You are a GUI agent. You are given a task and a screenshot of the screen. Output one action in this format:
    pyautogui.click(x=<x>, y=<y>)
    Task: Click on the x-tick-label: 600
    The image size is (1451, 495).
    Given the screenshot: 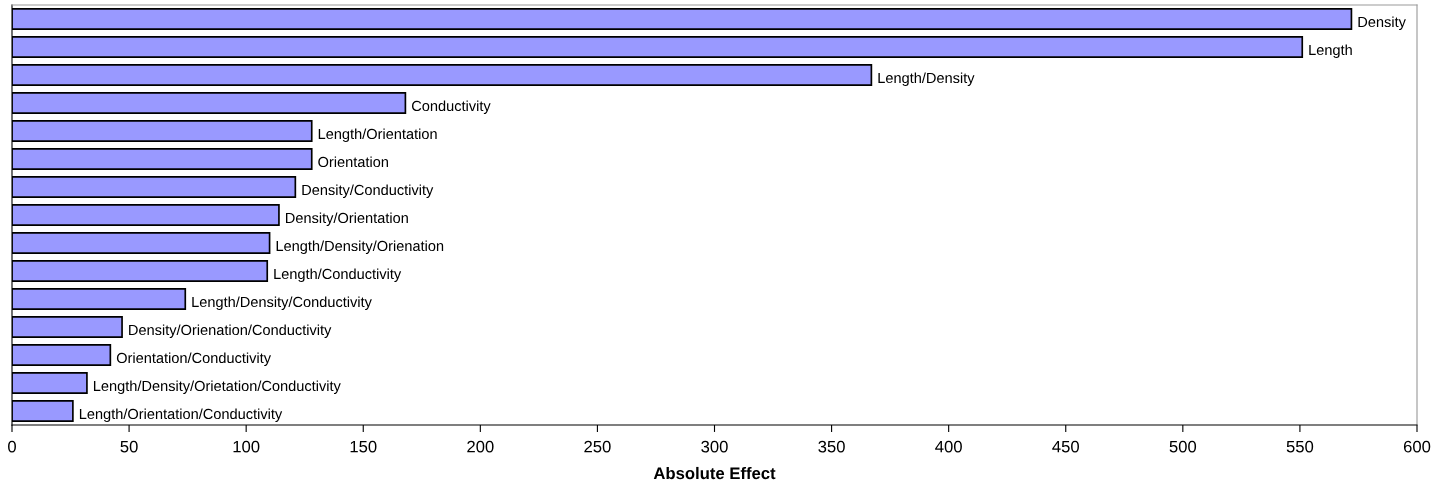 What is the action you would take?
    pyautogui.click(x=1417, y=446)
    